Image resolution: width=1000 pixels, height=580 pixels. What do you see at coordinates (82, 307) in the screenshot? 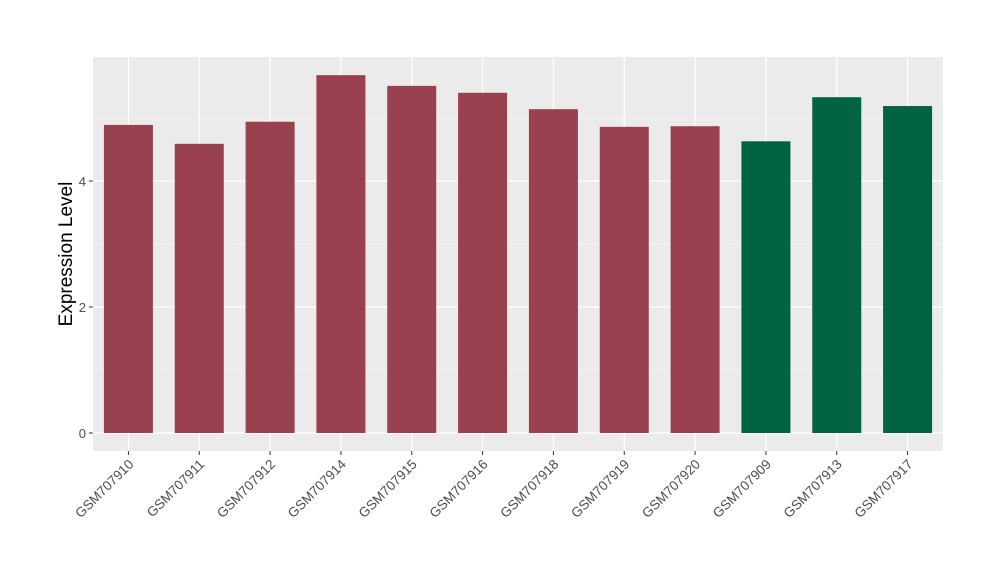
I see `y-tick-label: 2` at bounding box center [82, 307].